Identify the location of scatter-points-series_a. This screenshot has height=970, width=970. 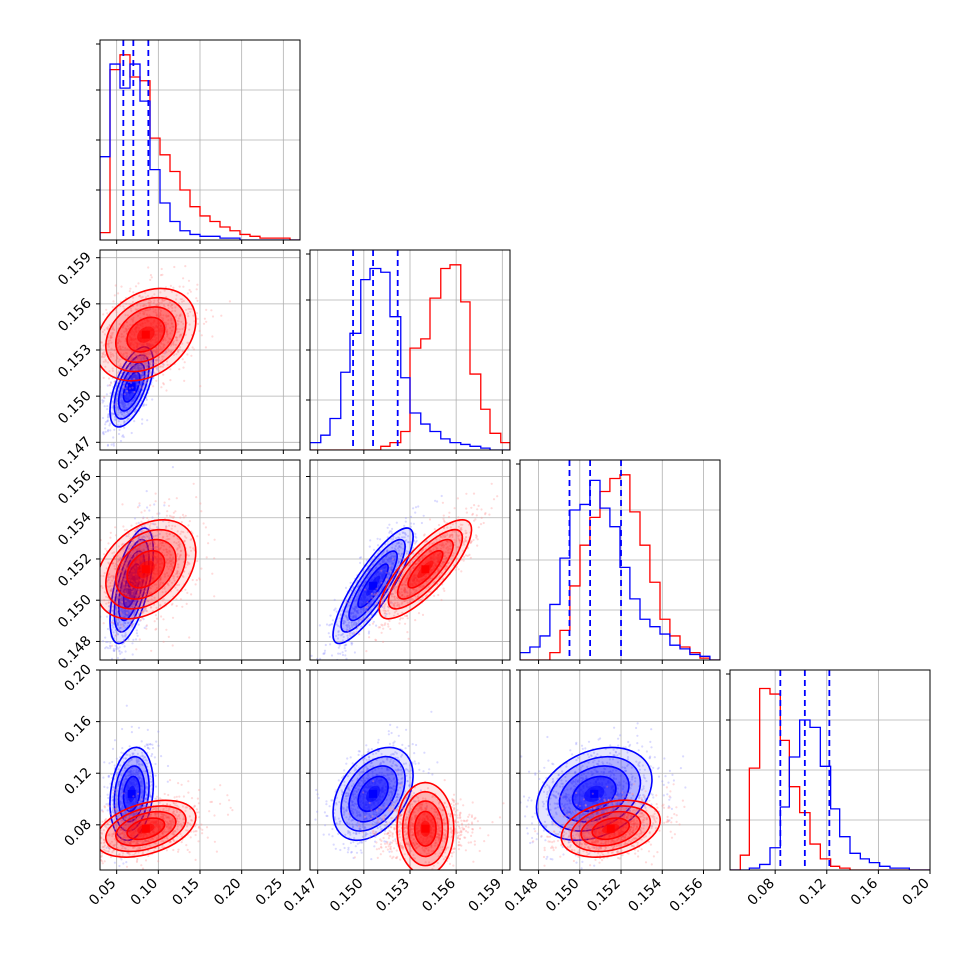
(426, 820).